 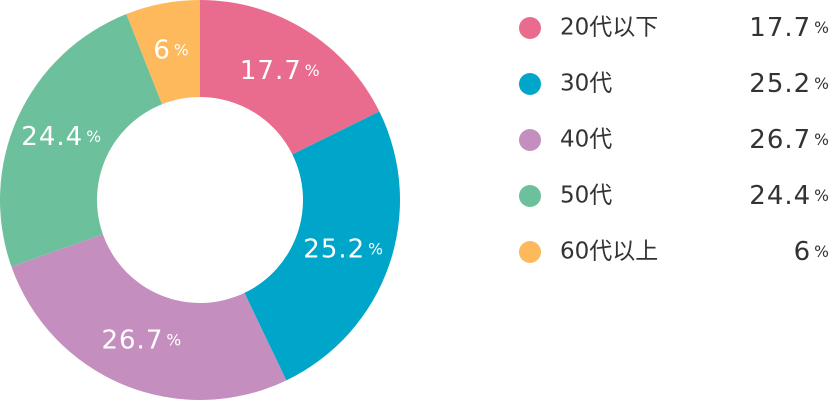 I want to click on slice-label: 25.2%, so click(x=343, y=249).